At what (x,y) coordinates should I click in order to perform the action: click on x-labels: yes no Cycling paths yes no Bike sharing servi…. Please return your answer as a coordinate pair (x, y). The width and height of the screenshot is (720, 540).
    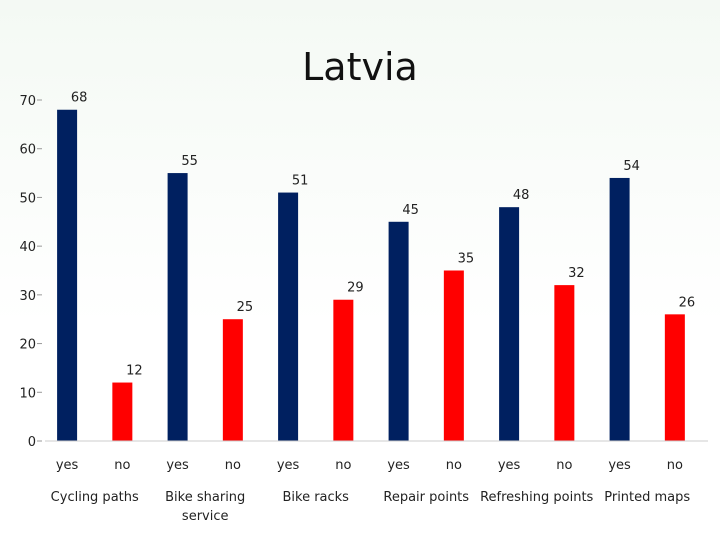
    Looking at the image, I should click on (371, 491).